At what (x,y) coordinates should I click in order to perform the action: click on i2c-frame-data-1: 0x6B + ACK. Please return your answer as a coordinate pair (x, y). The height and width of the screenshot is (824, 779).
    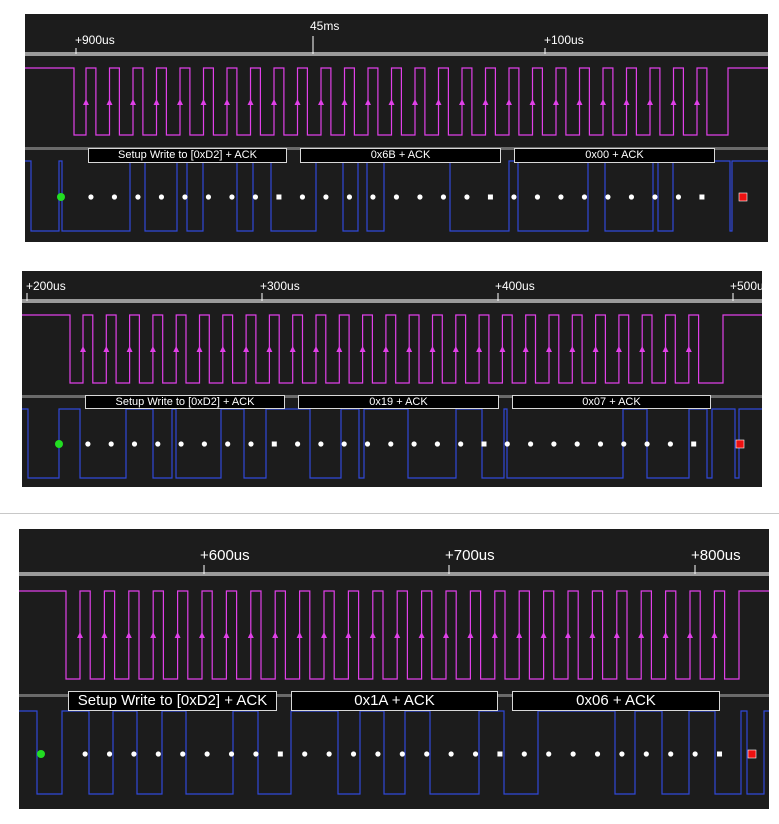
    Looking at the image, I should click on (400, 155).